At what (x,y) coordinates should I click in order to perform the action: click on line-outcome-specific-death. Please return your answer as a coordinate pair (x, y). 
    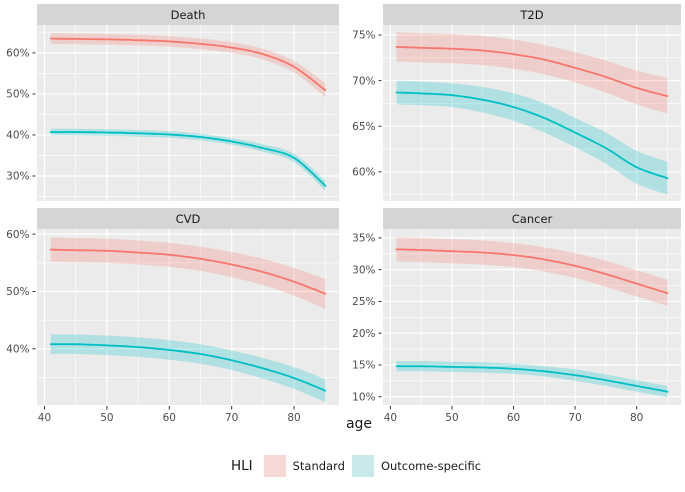
    Looking at the image, I should click on (188, 159).